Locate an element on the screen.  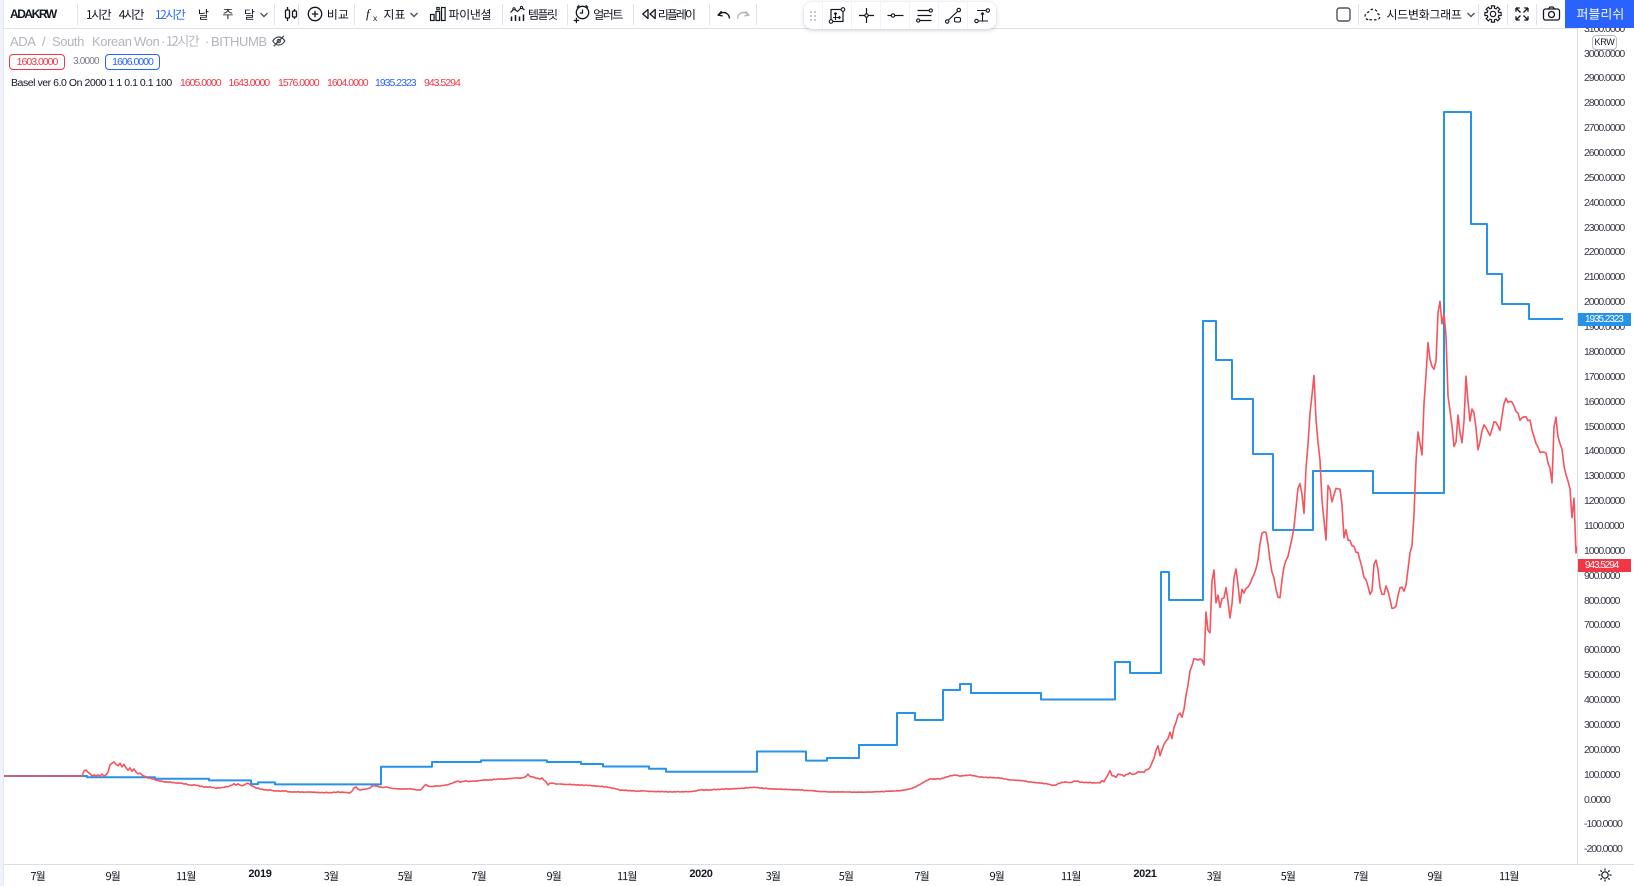
svg-text: f is located at coordinates (369, 13).